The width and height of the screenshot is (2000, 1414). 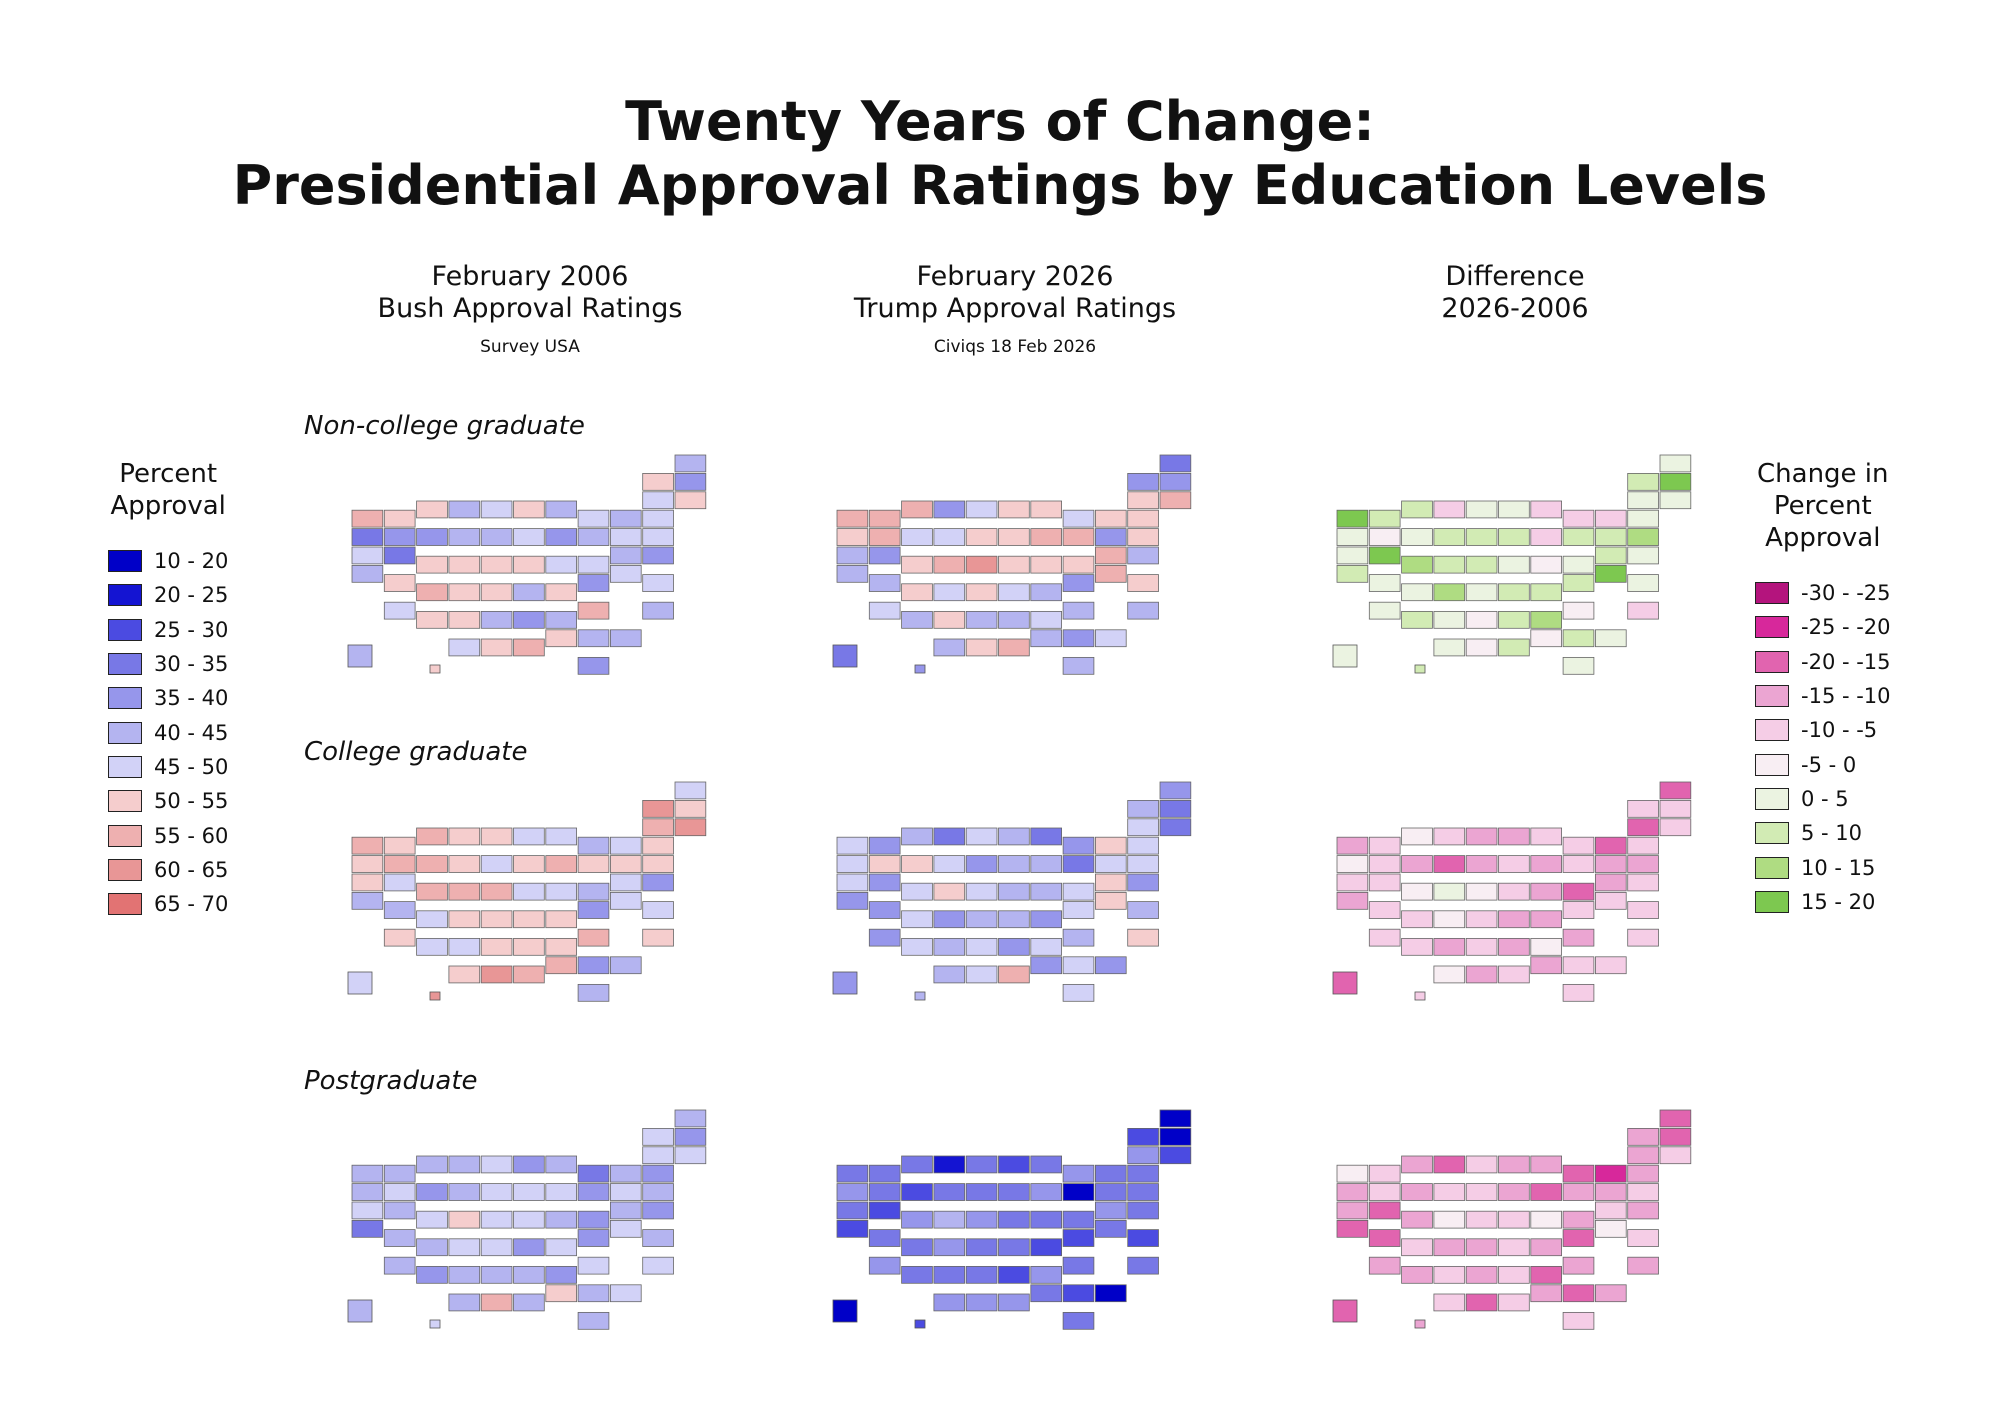 What do you see at coordinates (1823, 833) in the screenshot?
I see `legend-item: 5 - 10` at bounding box center [1823, 833].